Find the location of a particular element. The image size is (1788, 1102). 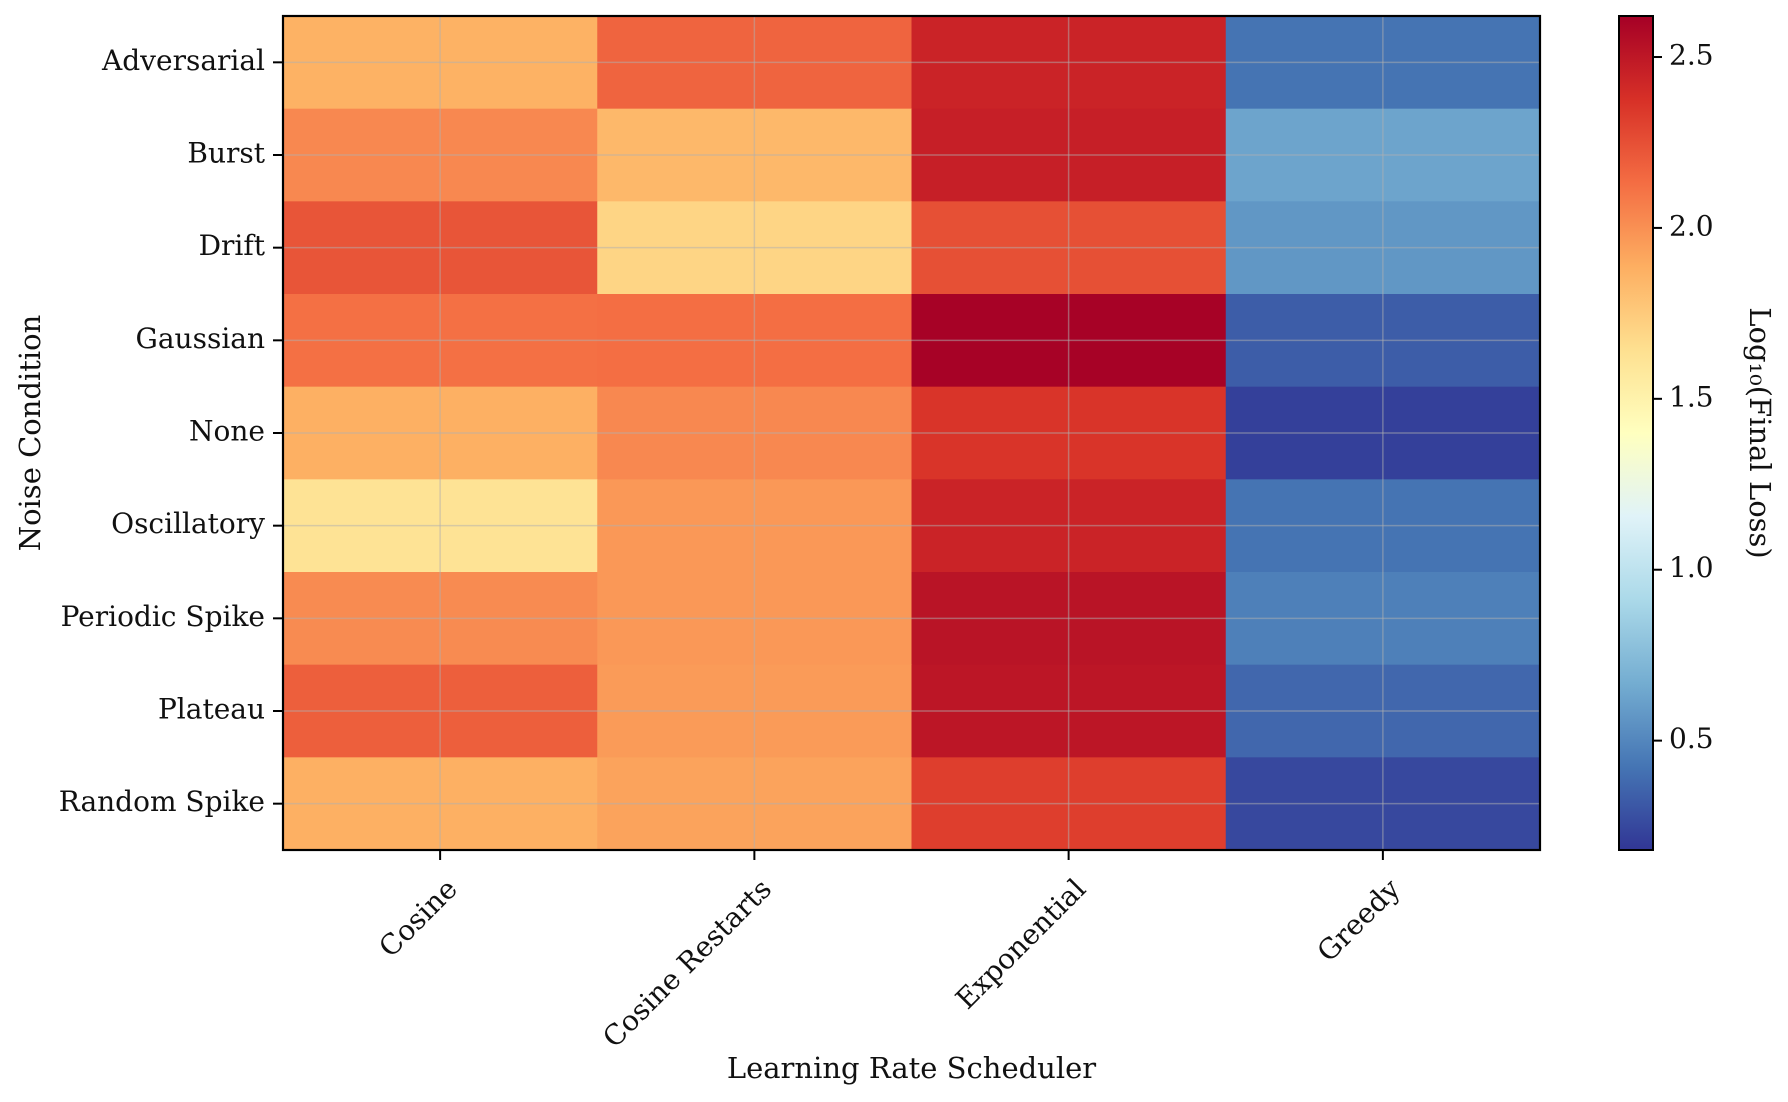

colorbar-ticks: 0.5 1.0 1.5 2.0 2.5 is located at coordinates (1683, 397).